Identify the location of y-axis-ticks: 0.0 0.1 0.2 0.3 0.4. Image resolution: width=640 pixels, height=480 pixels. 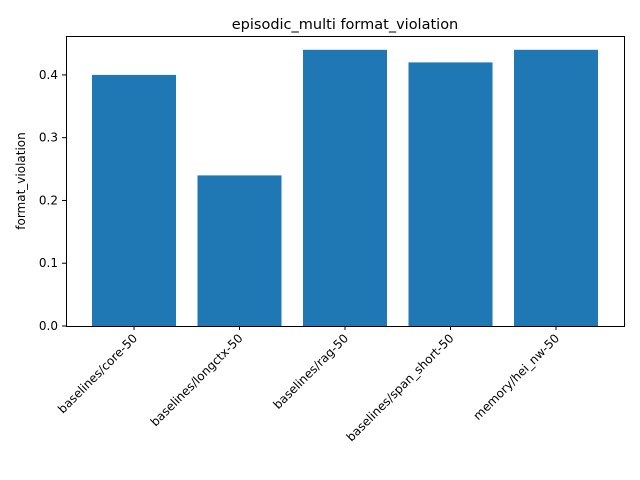
(52, 200).